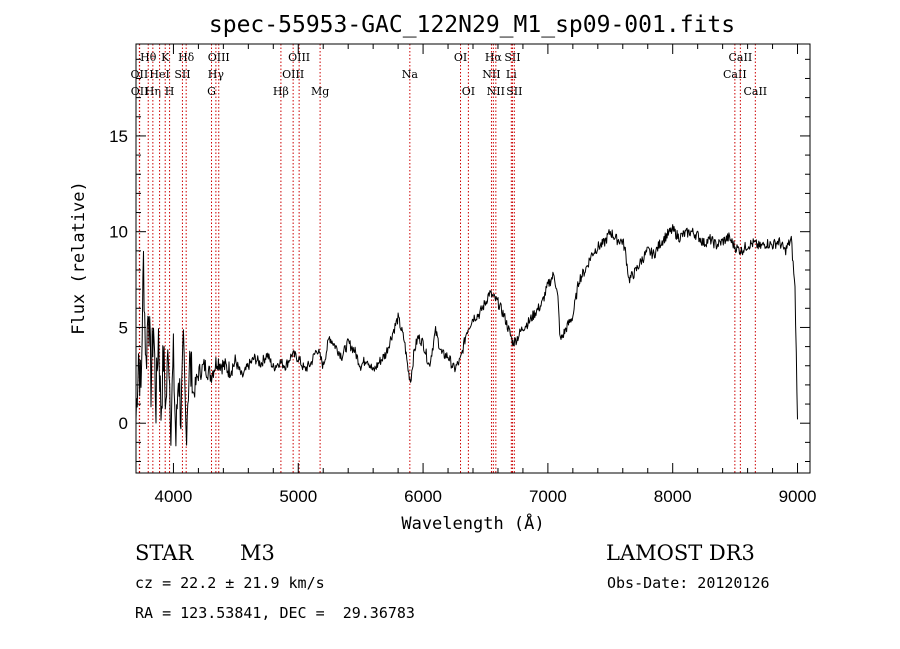 The height and width of the screenshot is (649, 900). What do you see at coordinates (230, 583) in the screenshot?
I see `redshift-cz: cz = 22.2 ± 21.9 km/s` at bounding box center [230, 583].